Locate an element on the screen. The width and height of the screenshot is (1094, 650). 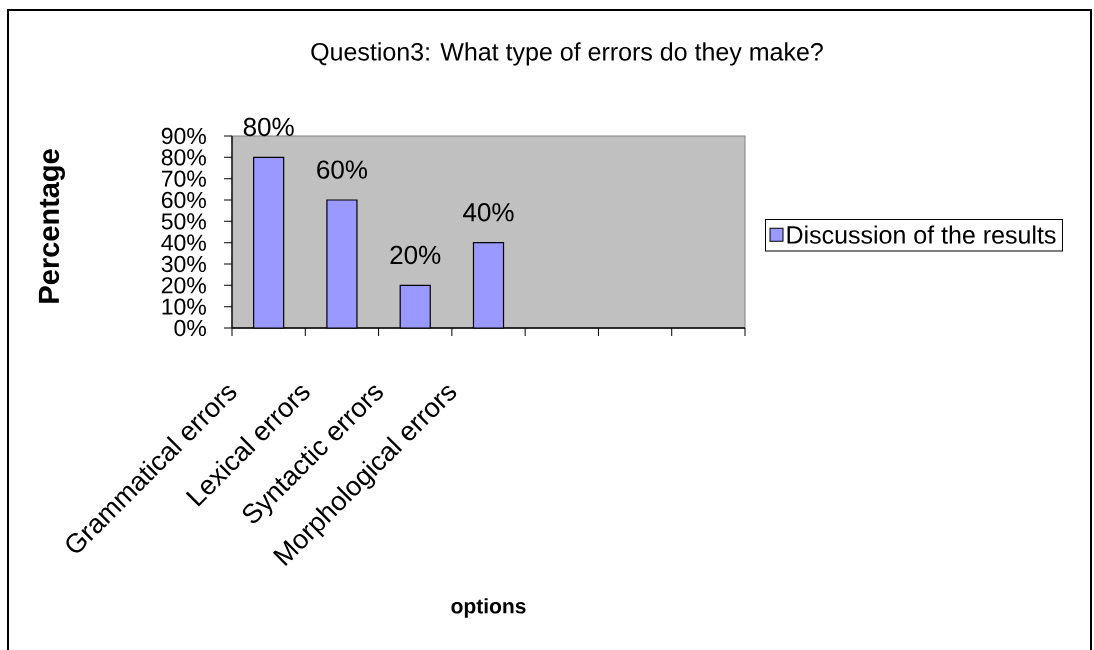
y-tick-label: 70% is located at coordinates (183, 178).